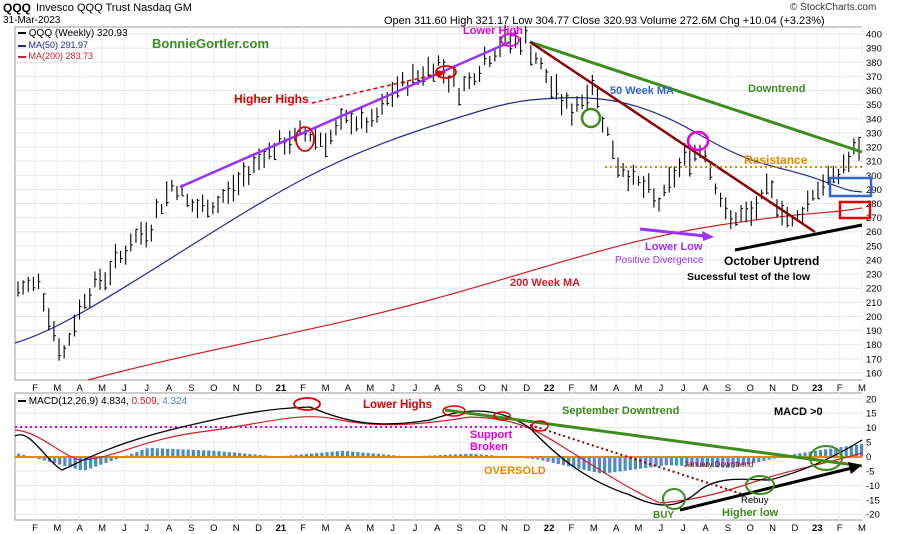 The image size is (900, 534). I want to click on lower-low-arrow, so click(672, 232).